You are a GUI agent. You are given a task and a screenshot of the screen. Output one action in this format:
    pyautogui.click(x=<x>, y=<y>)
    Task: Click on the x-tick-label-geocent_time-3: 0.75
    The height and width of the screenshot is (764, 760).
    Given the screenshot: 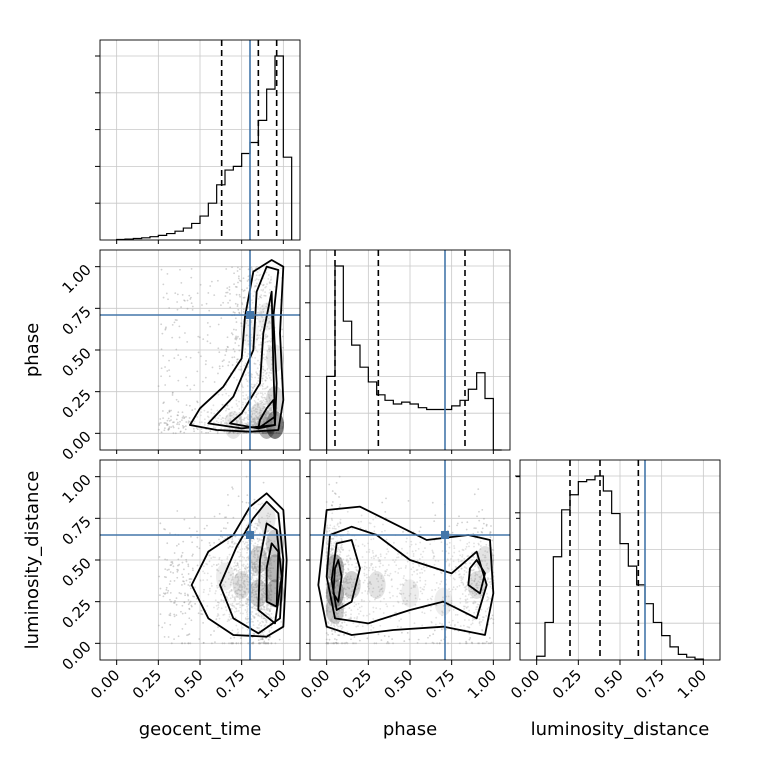 What is the action you would take?
    pyautogui.click(x=230, y=684)
    